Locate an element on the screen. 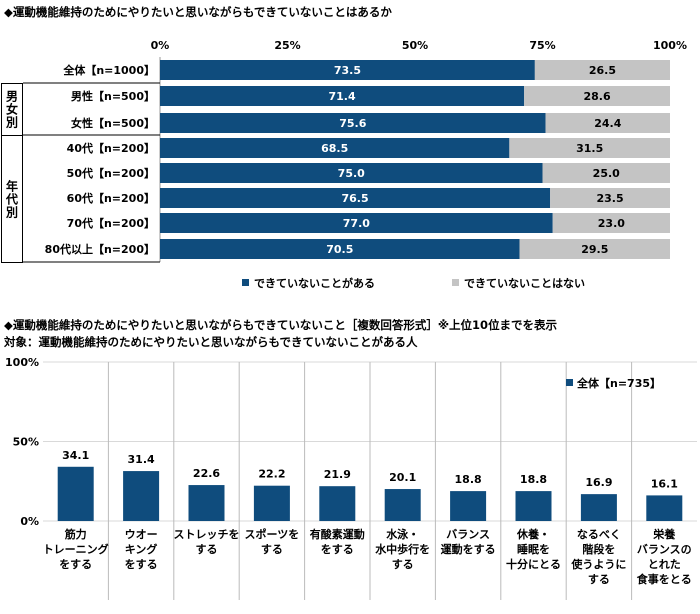 The height and width of the screenshot is (614, 700). data-label: 75.6 is located at coordinates (352, 123).